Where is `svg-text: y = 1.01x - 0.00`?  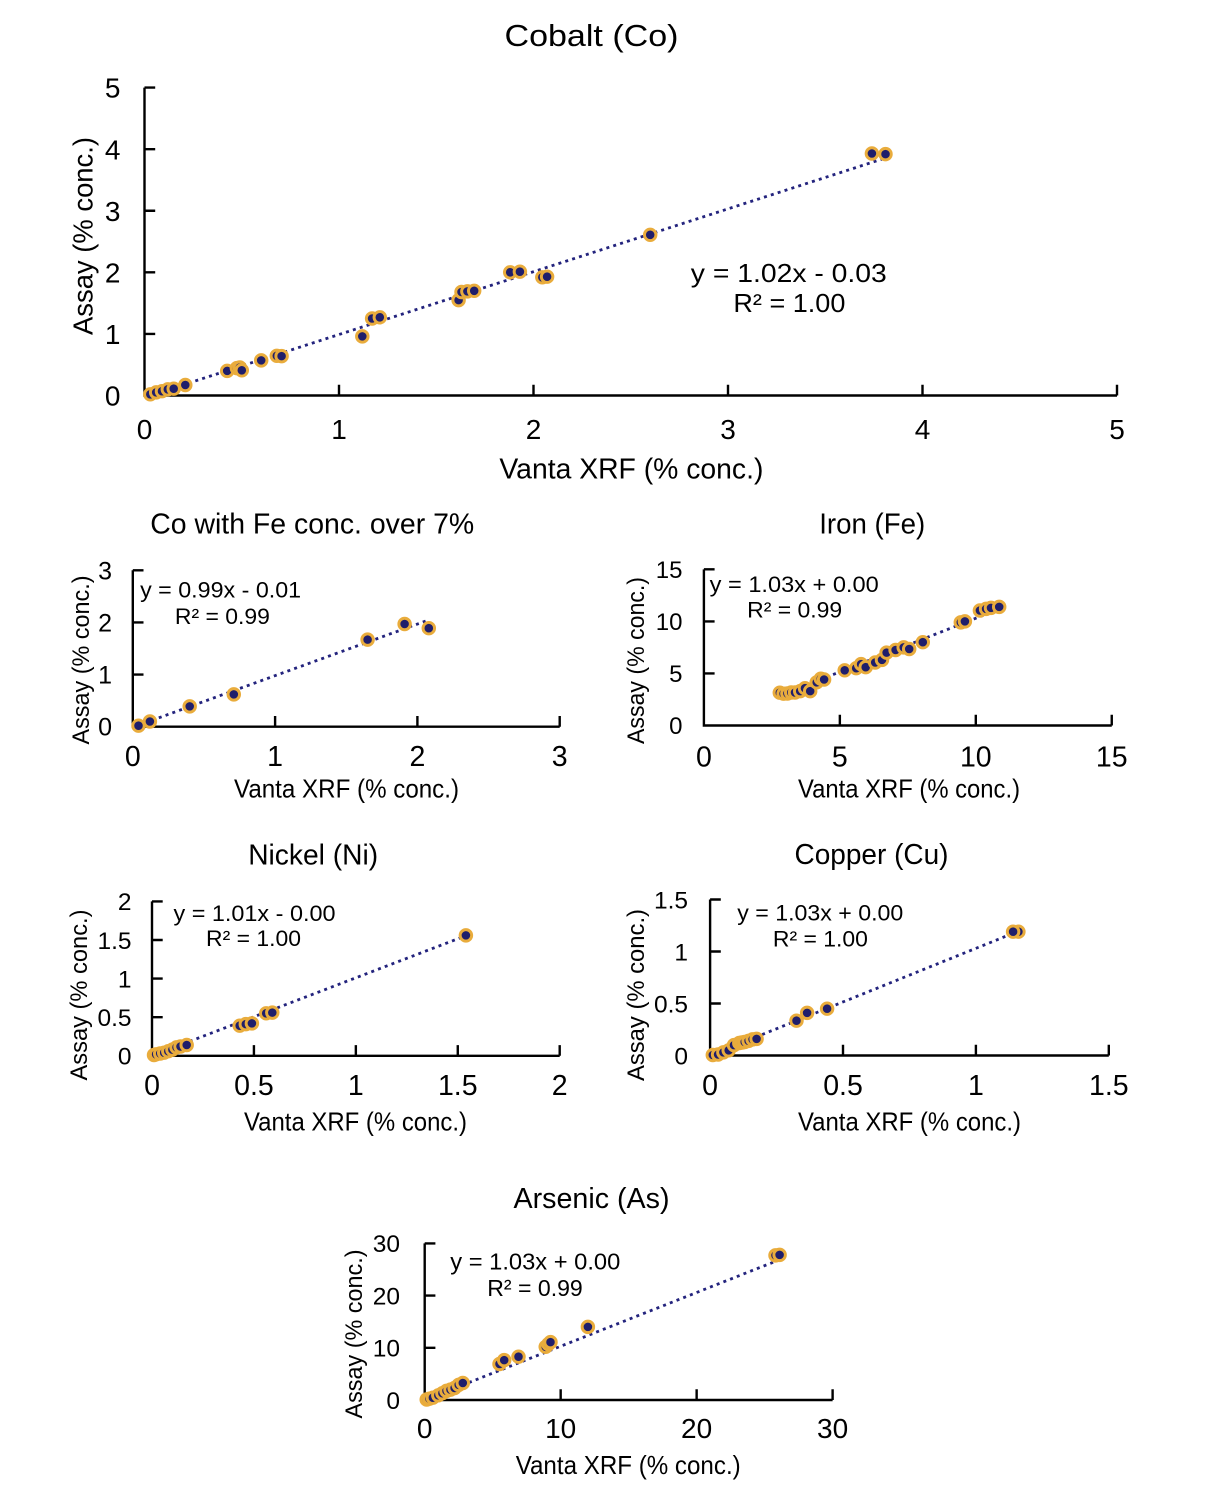 svg-text: y = 1.01x - 0.00 is located at coordinates (255, 913).